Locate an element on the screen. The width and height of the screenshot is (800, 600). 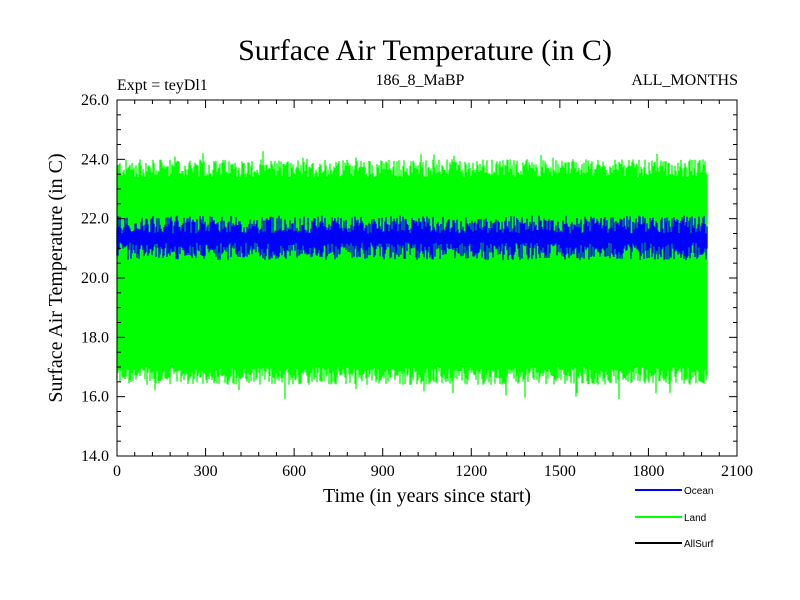
x-tick-label: 900 is located at coordinates (383, 471).